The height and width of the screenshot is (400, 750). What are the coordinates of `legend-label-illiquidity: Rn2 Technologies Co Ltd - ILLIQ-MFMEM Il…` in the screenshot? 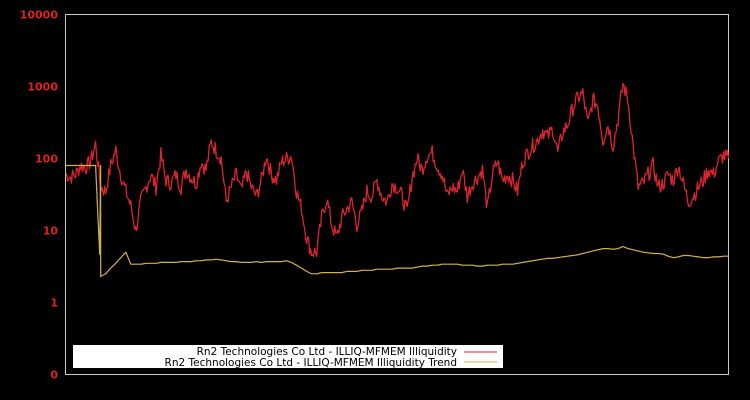 It's located at (327, 352).